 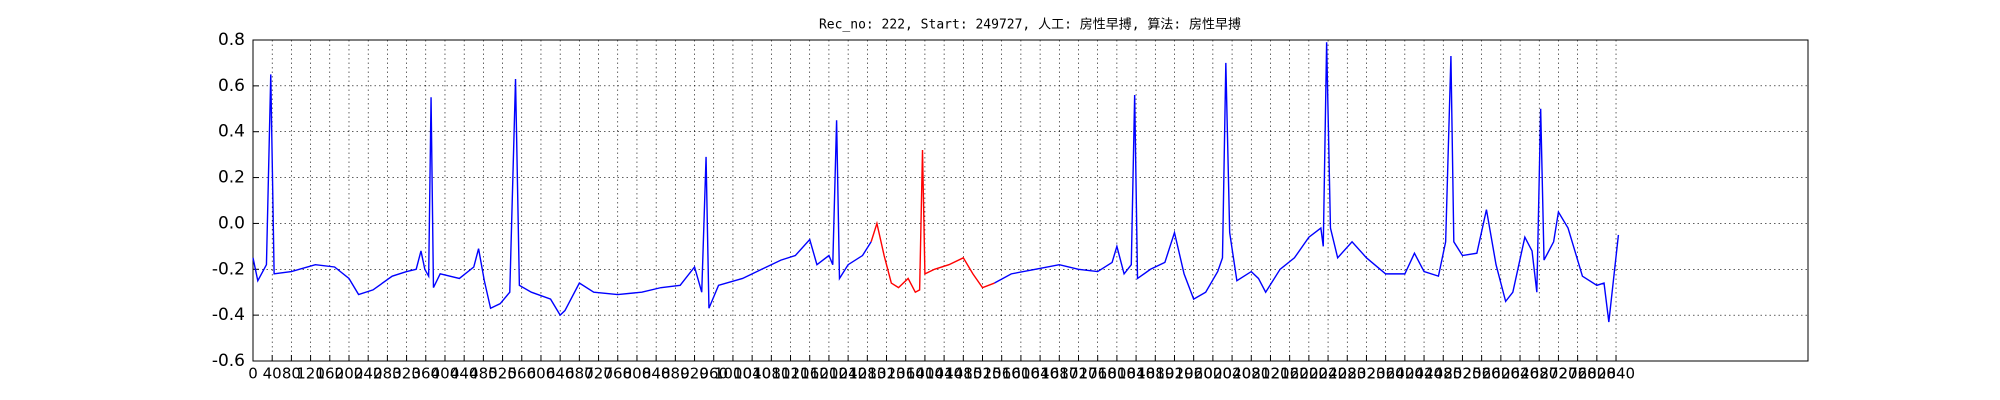 I want to click on x-tick-label: 1400, so click(x=925, y=374).